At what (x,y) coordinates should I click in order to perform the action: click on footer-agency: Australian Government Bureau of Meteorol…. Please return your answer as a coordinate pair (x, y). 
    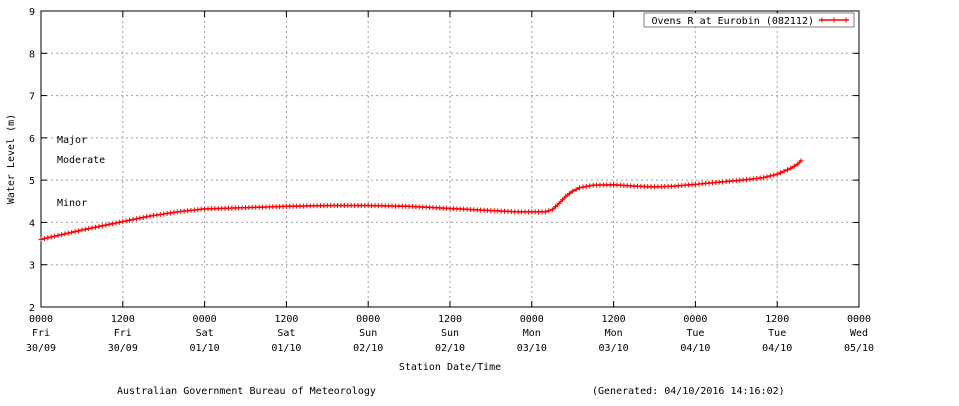
    Looking at the image, I should click on (246, 391).